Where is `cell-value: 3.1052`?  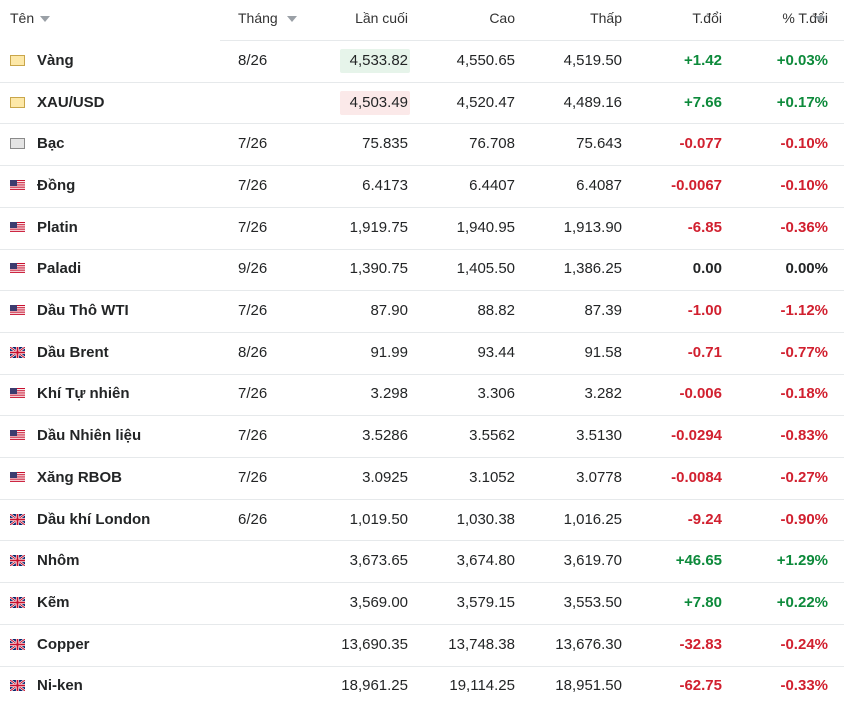 cell-value: 3.1052 is located at coordinates (492, 477).